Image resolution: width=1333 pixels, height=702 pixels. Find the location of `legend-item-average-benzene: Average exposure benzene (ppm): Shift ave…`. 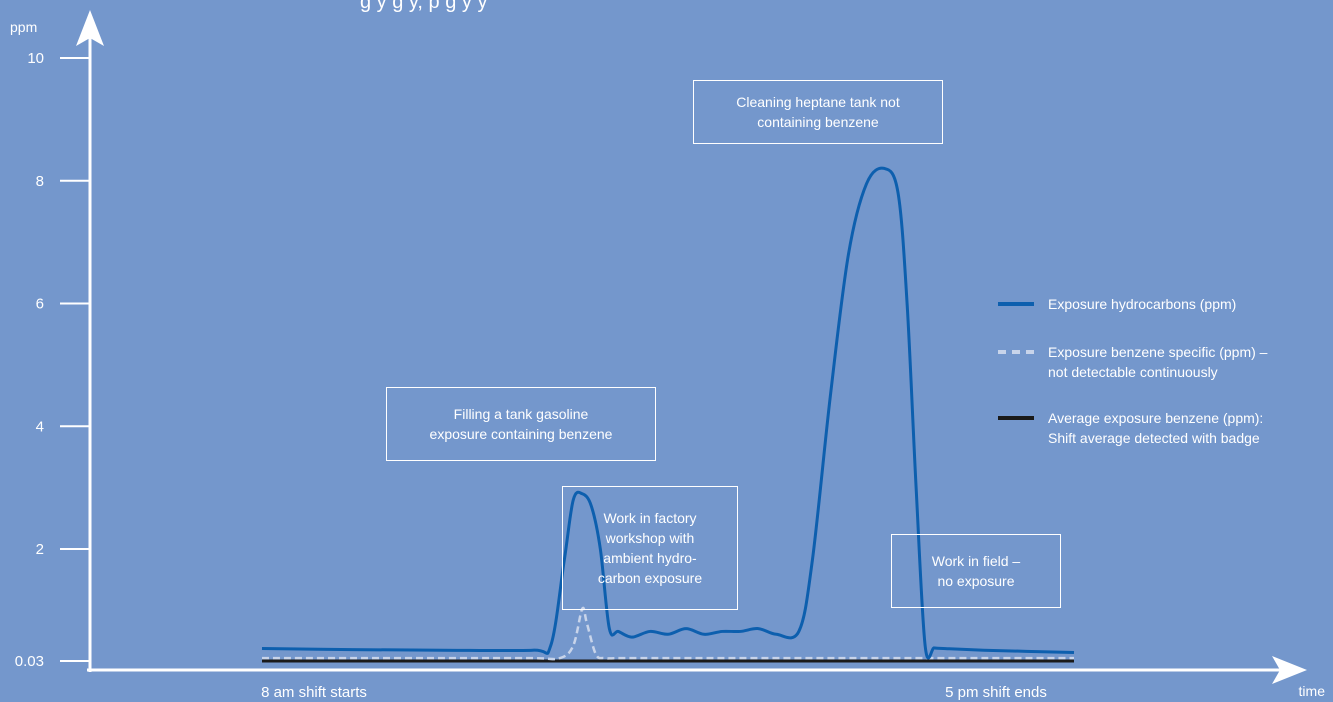

legend-item-average-benzene: Average exposure benzene (ppm): Shift ave… is located at coordinates (1165, 430).